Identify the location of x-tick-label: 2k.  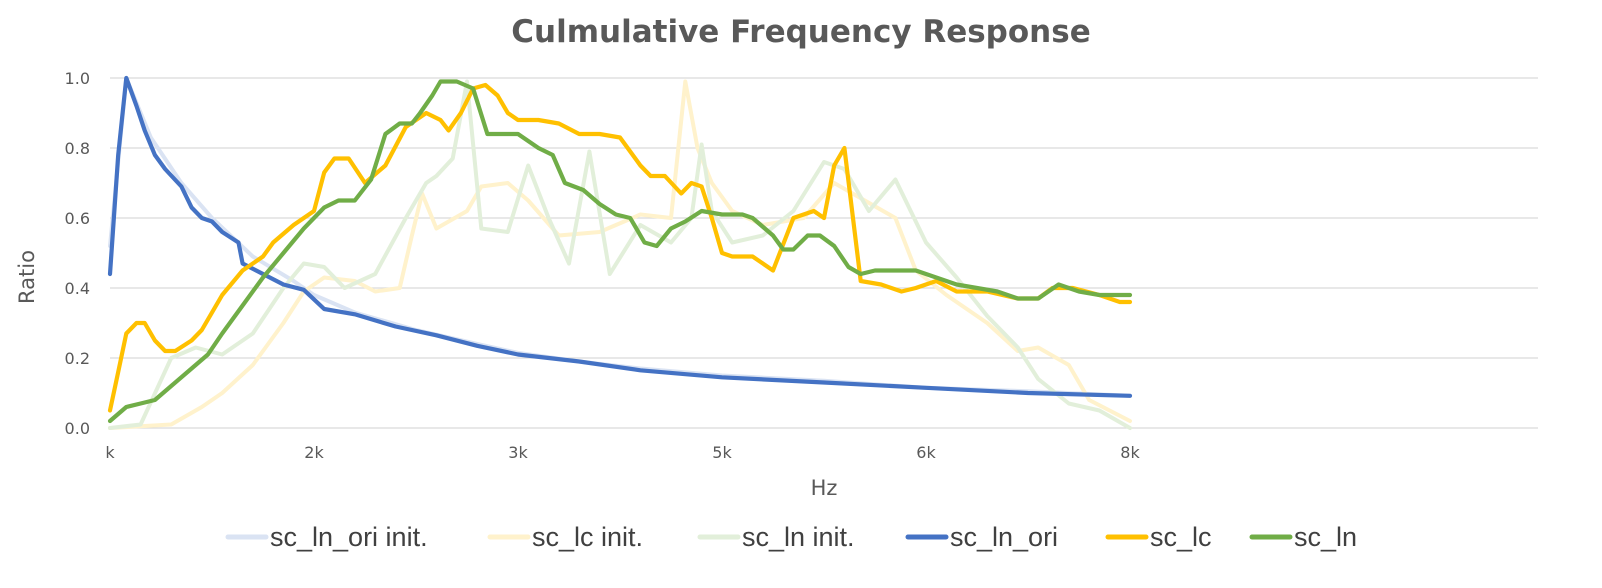
(314, 452).